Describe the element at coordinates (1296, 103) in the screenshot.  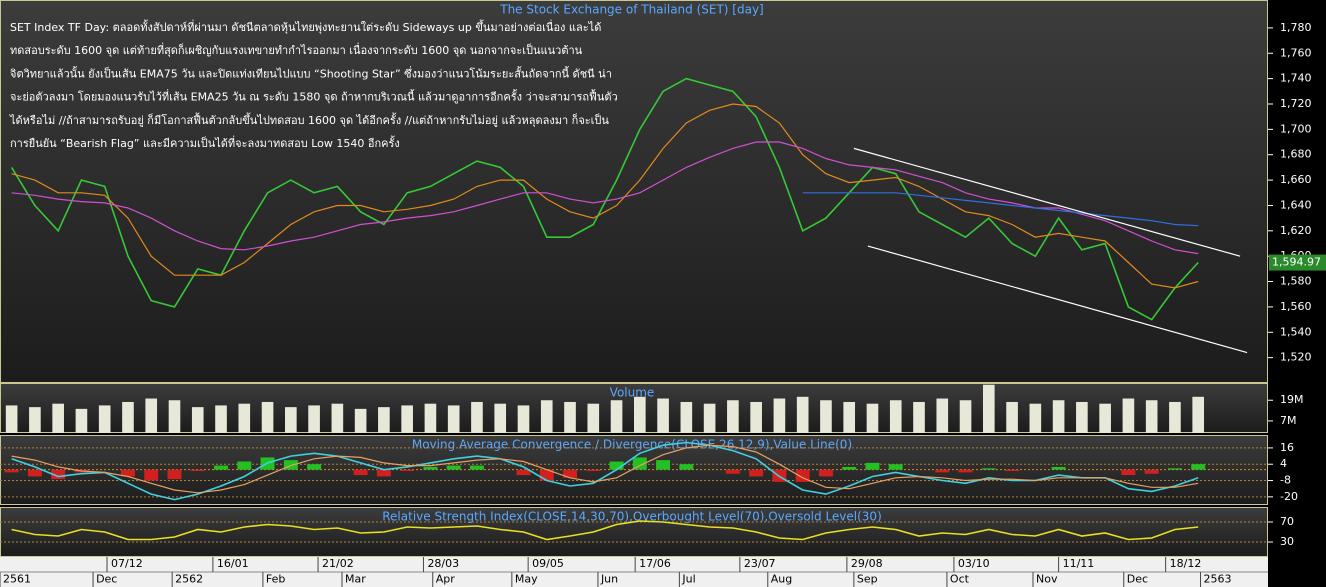
I see `y-tick-label: 1,720` at that location.